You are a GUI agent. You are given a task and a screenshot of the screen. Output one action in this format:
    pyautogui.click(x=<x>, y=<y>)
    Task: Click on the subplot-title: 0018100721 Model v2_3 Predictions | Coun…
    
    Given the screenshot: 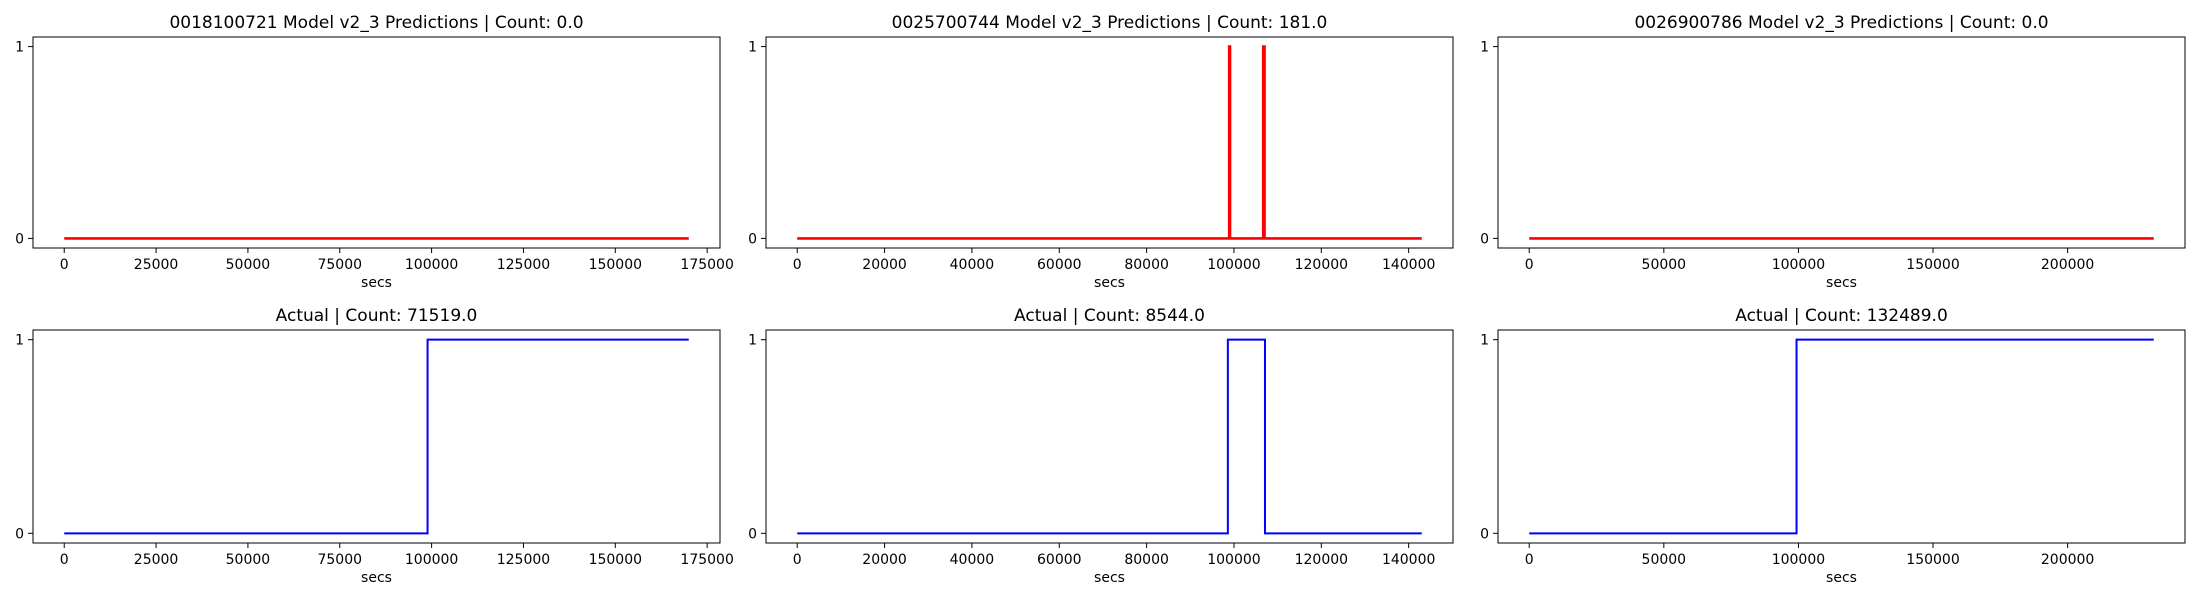 What is the action you would take?
    pyautogui.click(x=376, y=23)
    